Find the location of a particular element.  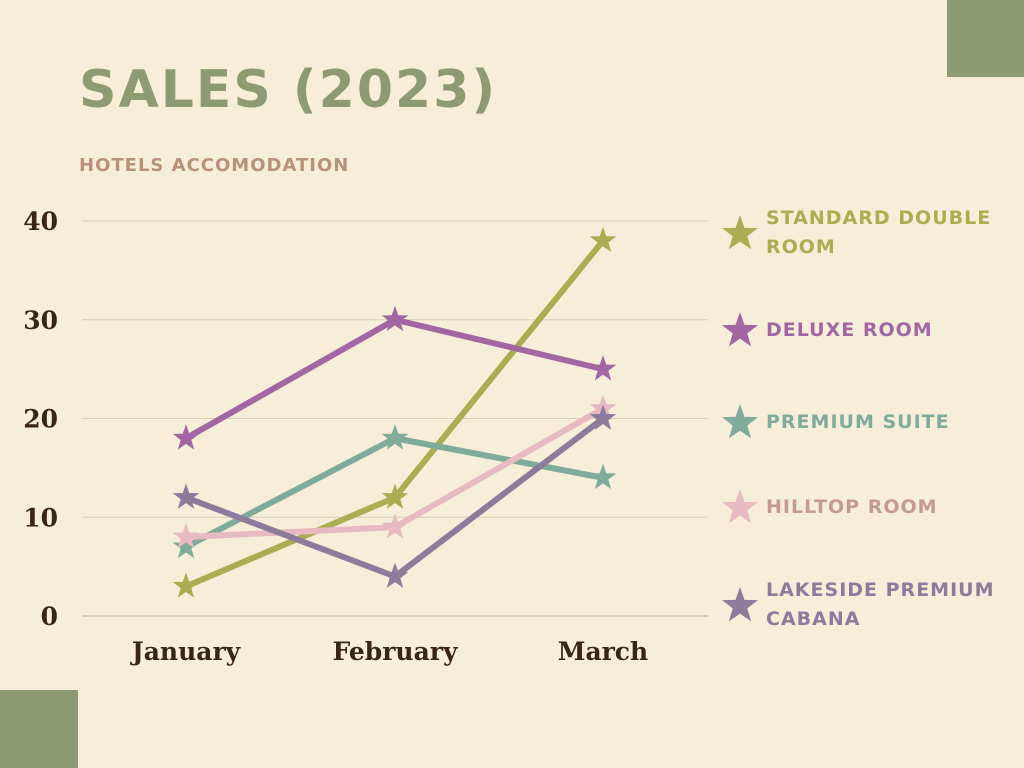

y-tick-label: 10 is located at coordinates (40, 517).